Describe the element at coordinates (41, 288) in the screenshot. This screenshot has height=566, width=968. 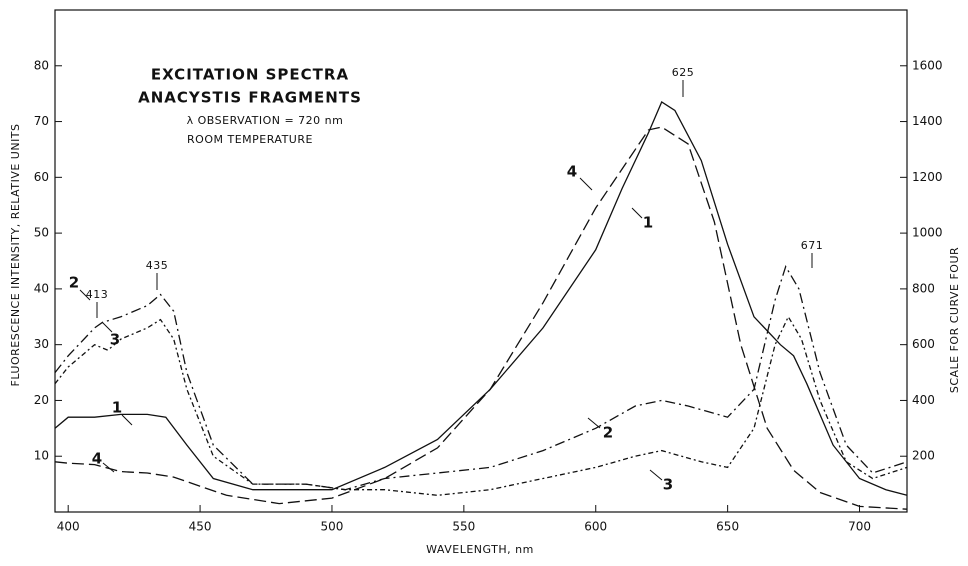
I see `y-tick-label: 40` at that location.